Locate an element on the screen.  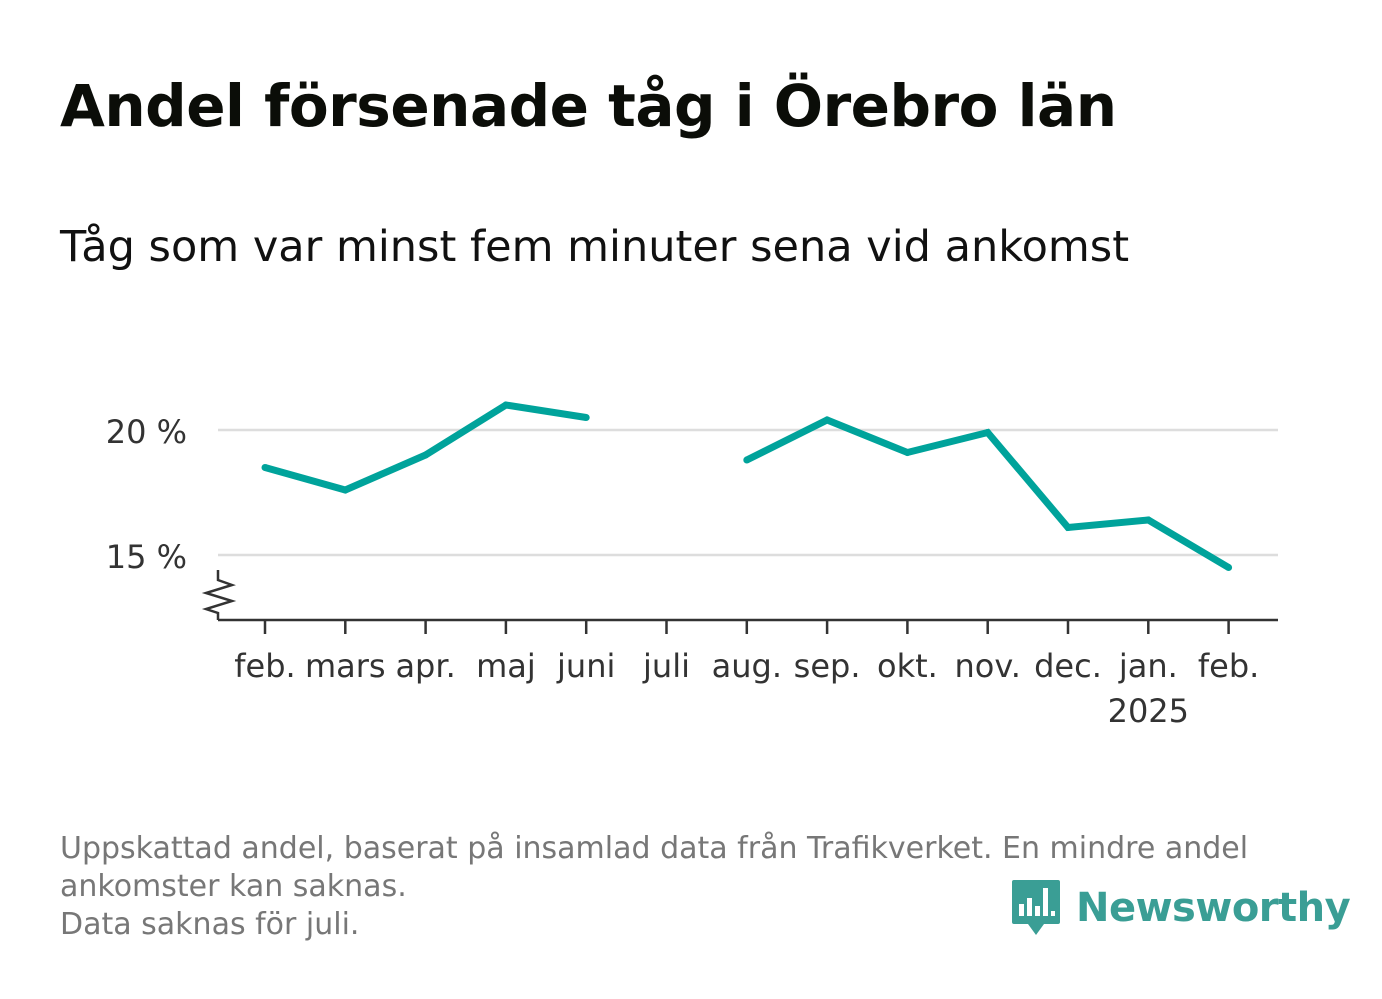
newsworthy-logo: Newsworthy is located at coordinates (1180, 908).